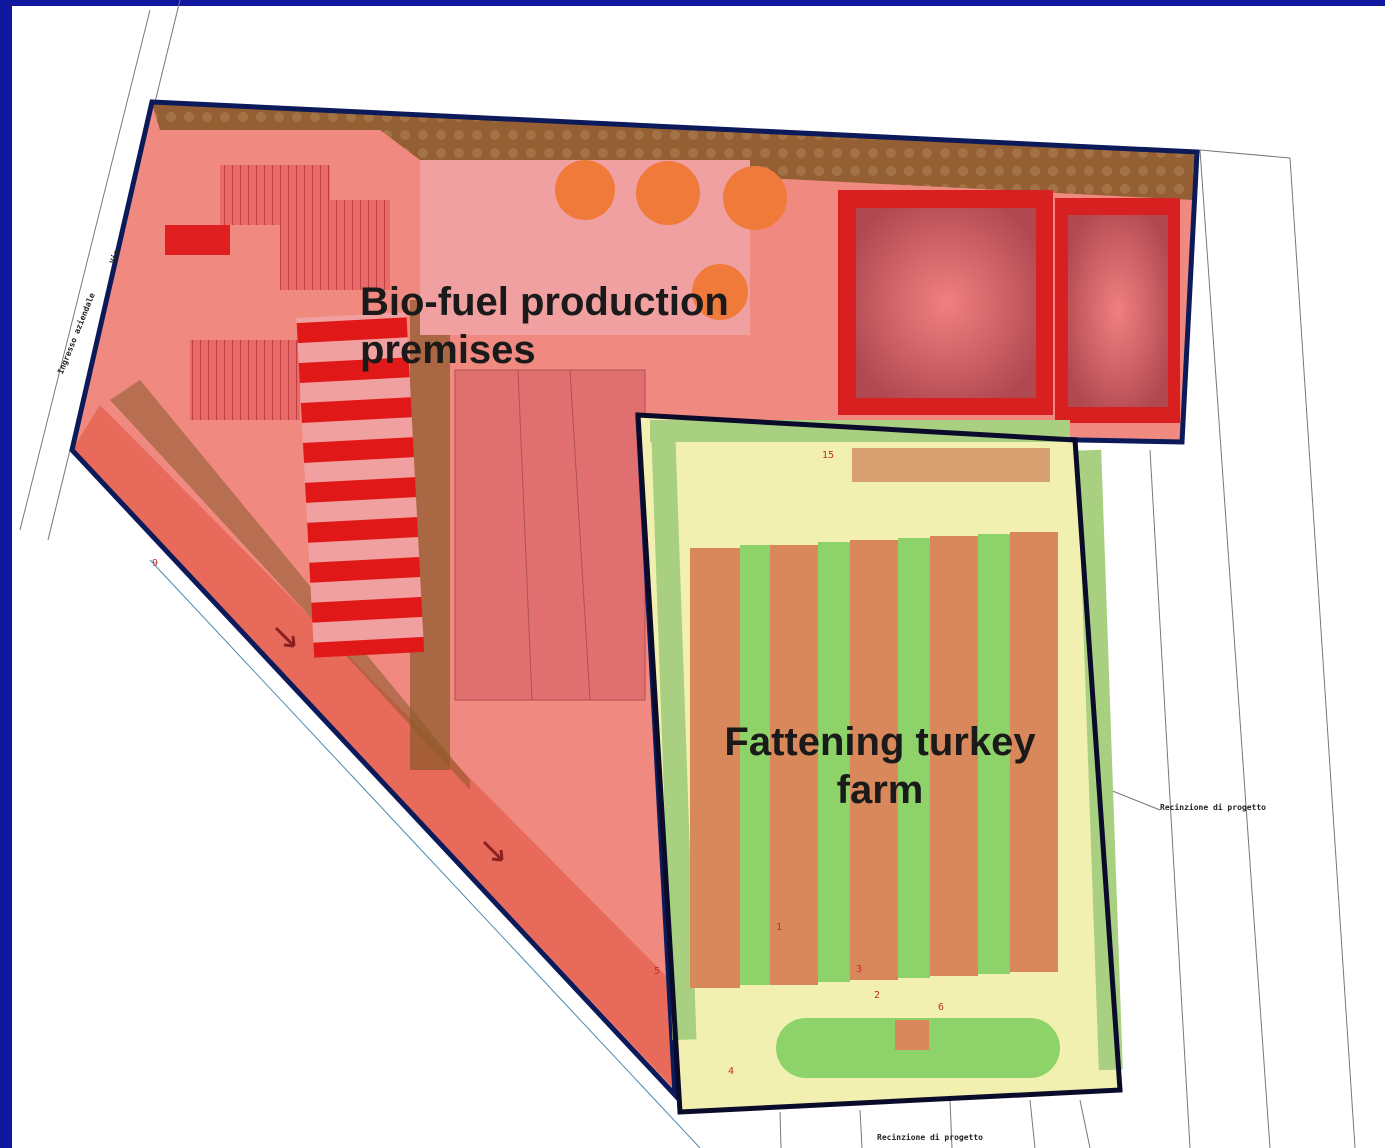 The image size is (1385, 1148). Describe the element at coordinates (360, 485) in the screenshot. I see `storage-striped` at that location.